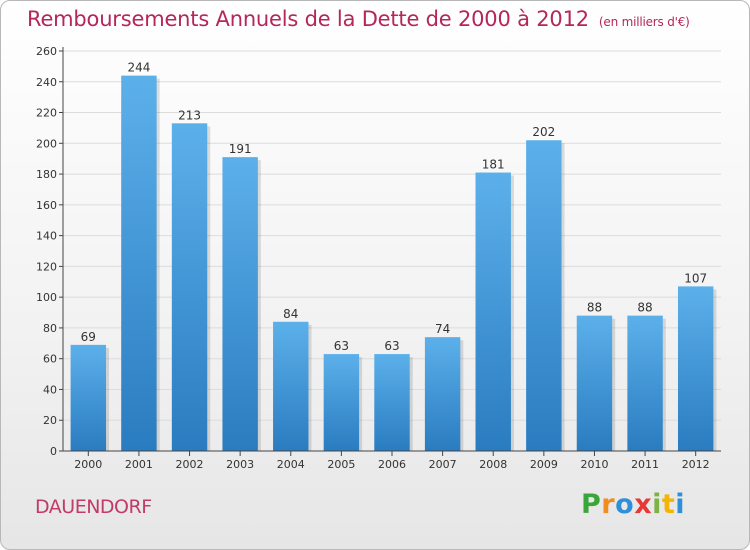 This screenshot has height=550, width=750. What do you see at coordinates (695, 278) in the screenshot?
I see `data-label: 107` at bounding box center [695, 278].